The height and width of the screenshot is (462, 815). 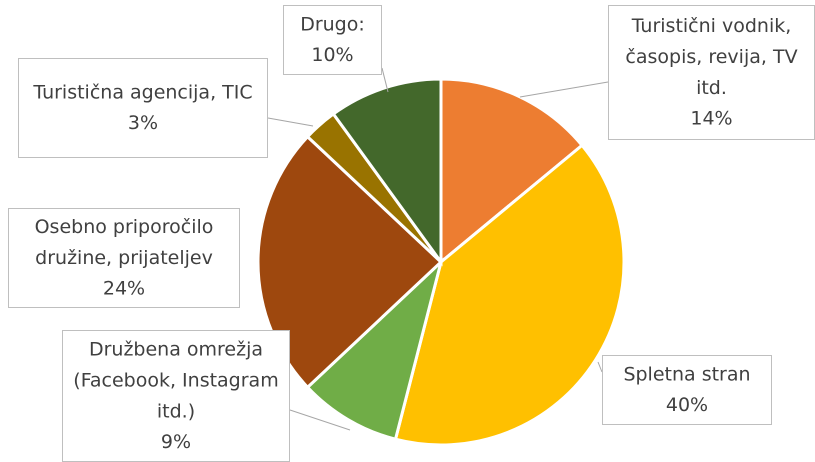 I want to click on category-label: Spletna stran, so click(x=686, y=374).